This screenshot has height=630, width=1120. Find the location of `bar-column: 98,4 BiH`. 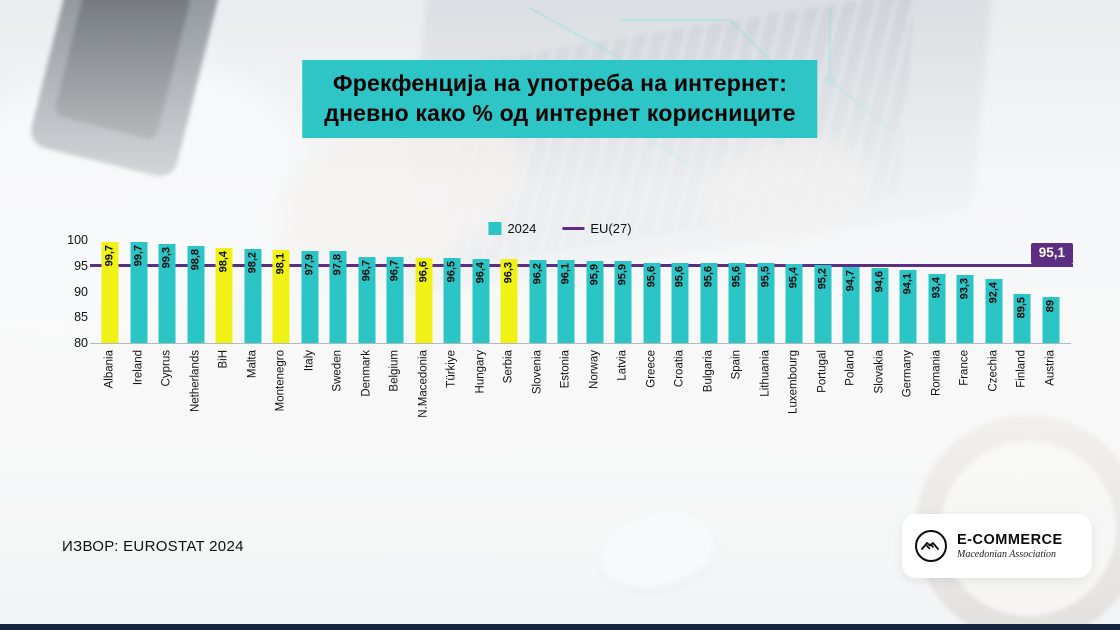

bar-column: 98,4 BiH is located at coordinates (224, 304).